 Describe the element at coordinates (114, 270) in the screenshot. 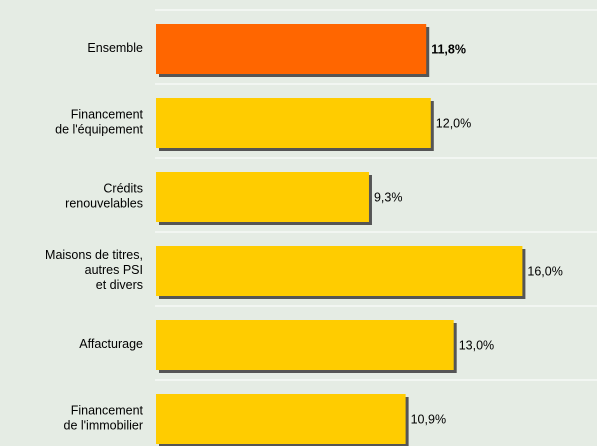

I see `category-line: autres PSI` at that location.